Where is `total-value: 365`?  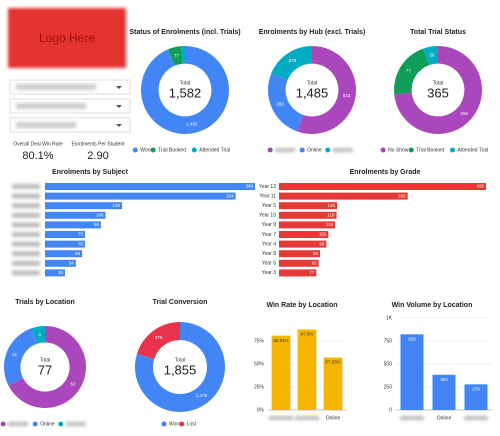 total-value: 365 is located at coordinates (438, 92).